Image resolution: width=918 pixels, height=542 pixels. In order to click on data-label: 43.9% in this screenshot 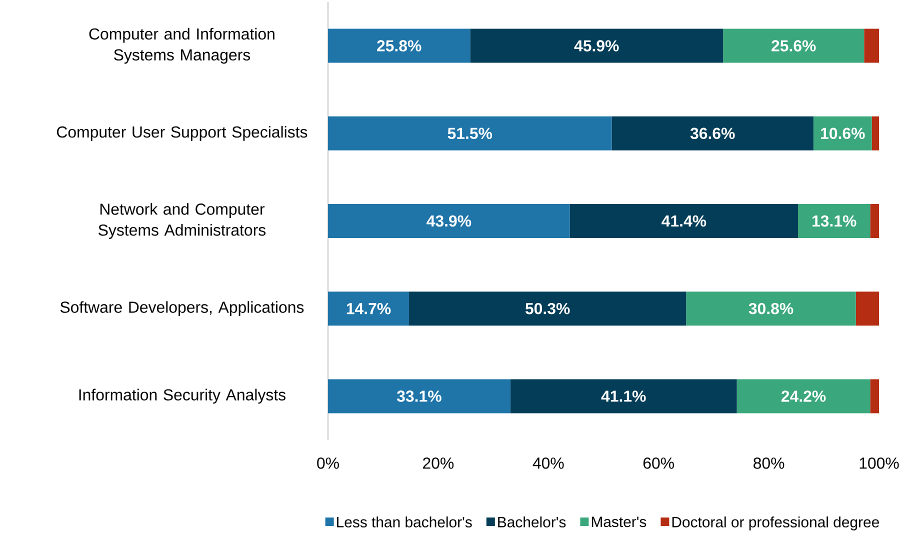, I will do `click(449, 221)`.